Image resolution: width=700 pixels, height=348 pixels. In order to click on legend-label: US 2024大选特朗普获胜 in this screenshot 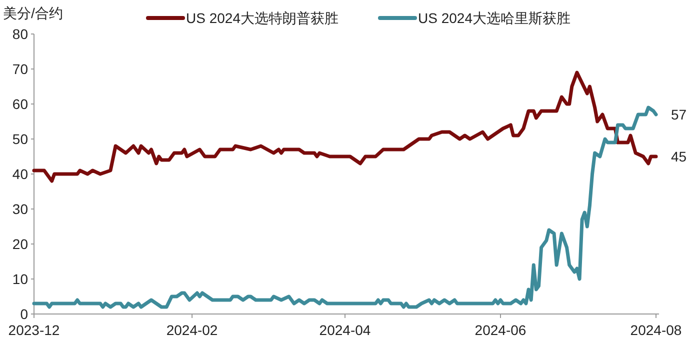, I will do `click(262, 18)`.